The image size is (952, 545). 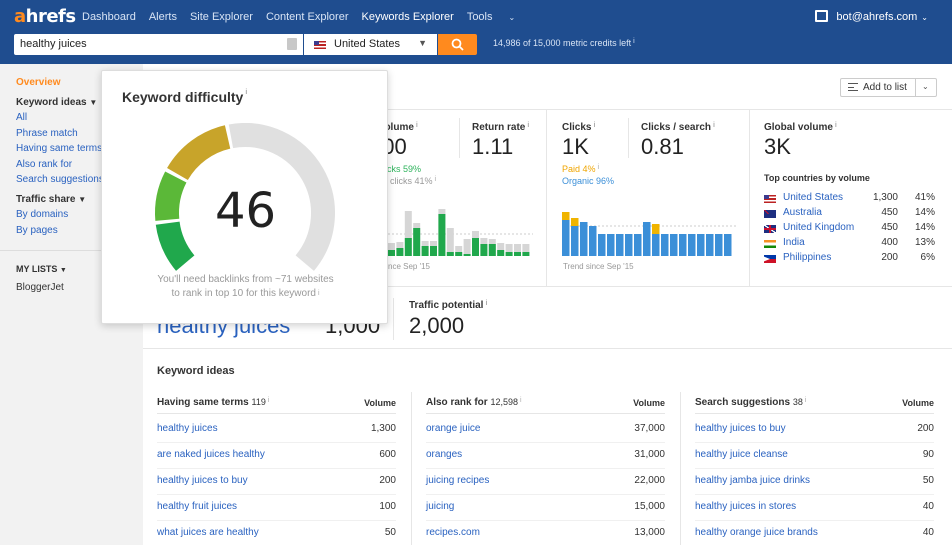 What do you see at coordinates (158, 44) in the screenshot?
I see `keyword-search-input: healthy juices` at bounding box center [158, 44].